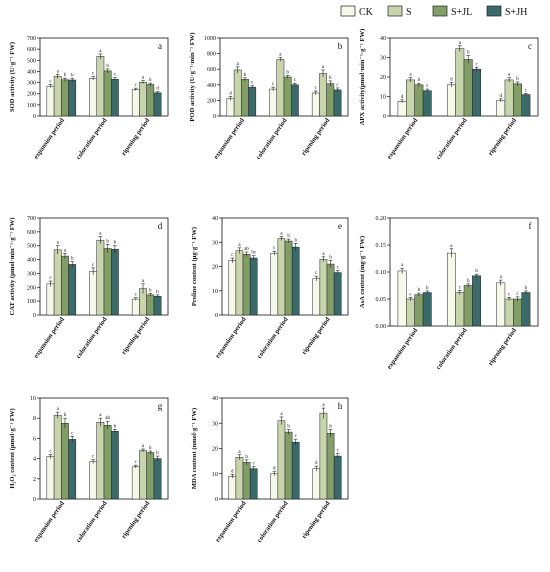 This screenshot has height=572, width=550. Describe the element at coordinates (192, 76) in the screenshot. I see `y-axis-label: POD activity (U·g⁻¹·min⁻¹ FW)` at that location.